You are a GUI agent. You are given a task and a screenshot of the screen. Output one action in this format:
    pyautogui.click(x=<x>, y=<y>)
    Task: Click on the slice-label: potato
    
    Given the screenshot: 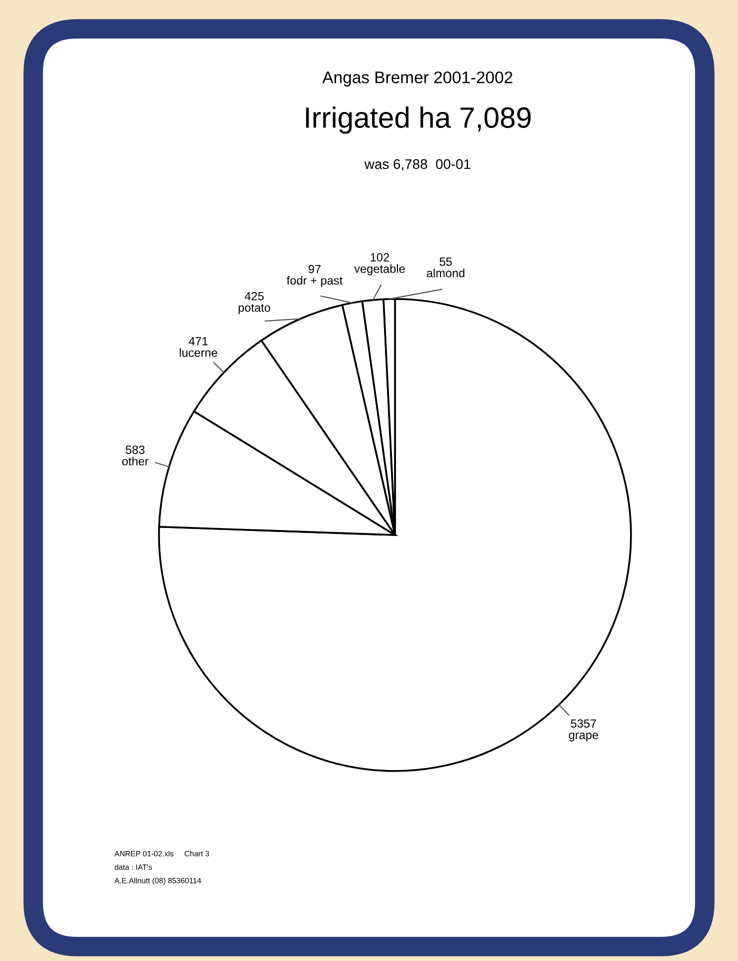 What is the action you would take?
    pyautogui.click(x=254, y=309)
    